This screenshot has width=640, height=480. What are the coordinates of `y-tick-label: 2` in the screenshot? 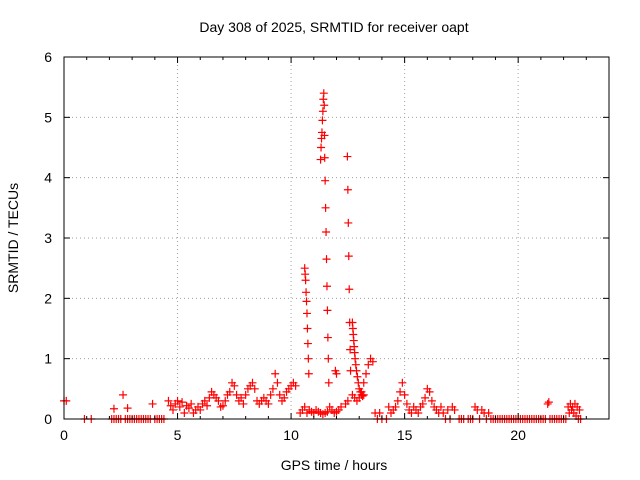 It's located at (48, 298).